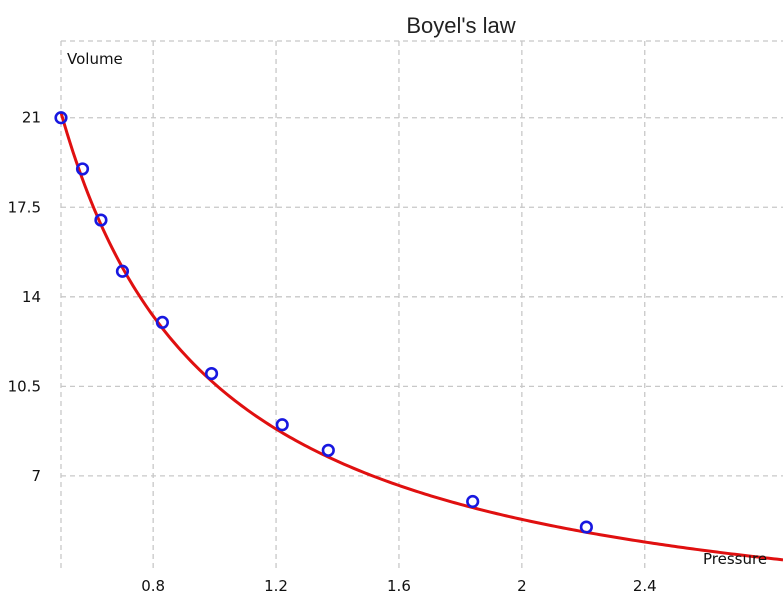  Describe the element at coordinates (735, 559) in the screenshot. I see `x-axis-label: Pressure` at that location.